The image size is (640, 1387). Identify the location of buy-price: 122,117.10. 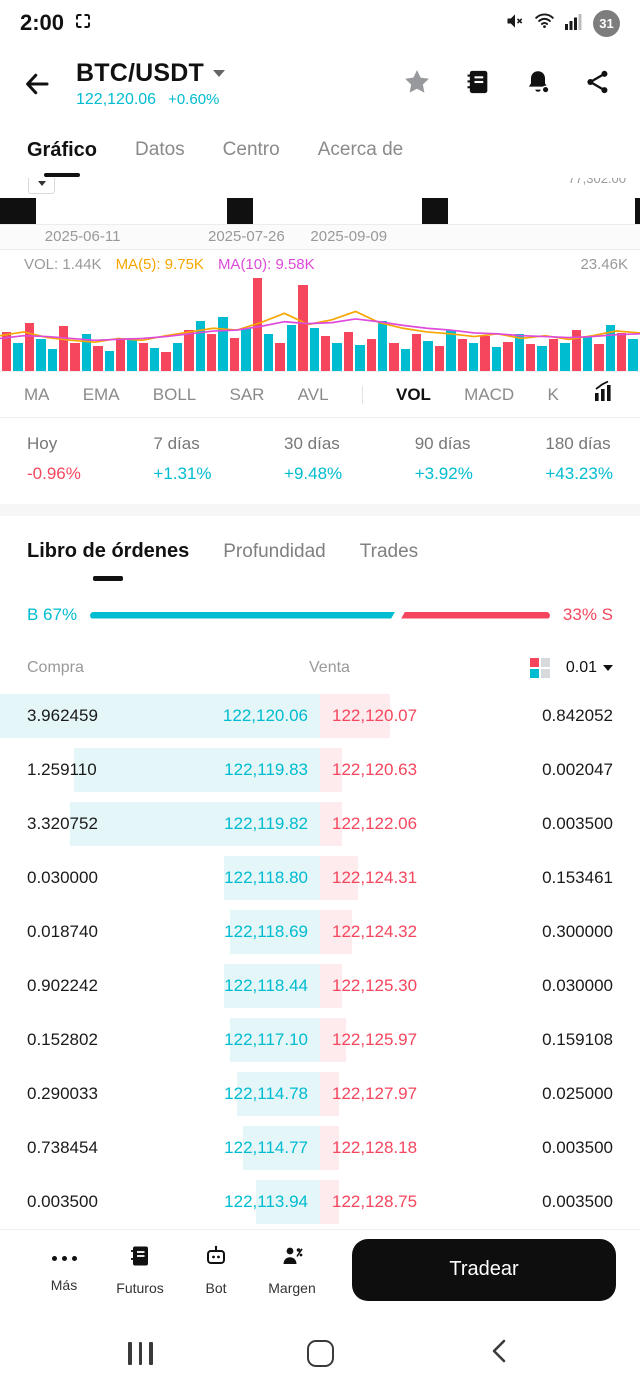
(266, 1039).